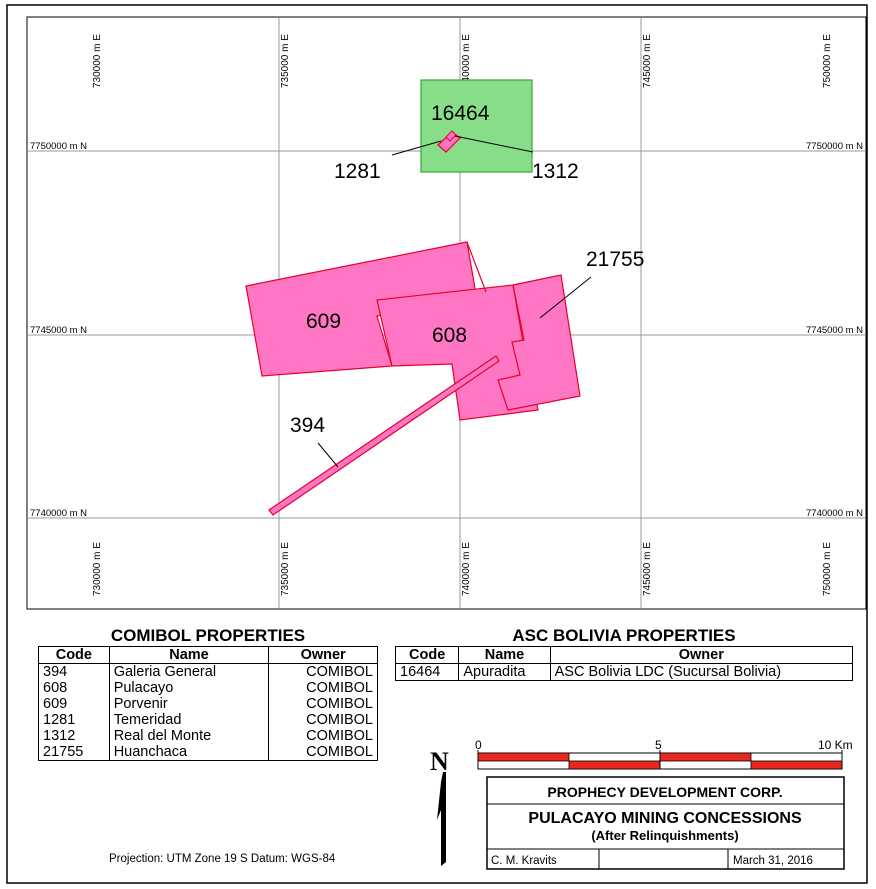 The width and height of the screenshot is (876, 889). I want to click on cell-code: 608, so click(74, 688).